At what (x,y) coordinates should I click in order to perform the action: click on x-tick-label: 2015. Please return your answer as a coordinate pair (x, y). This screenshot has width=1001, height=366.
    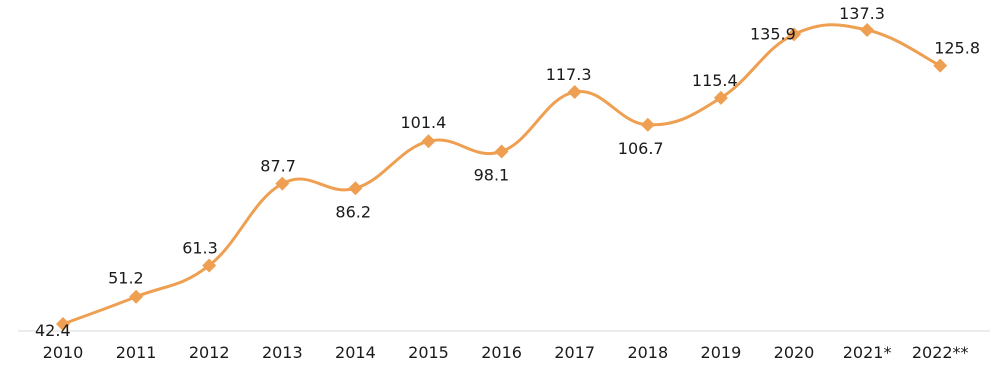
    Looking at the image, I should click on (428, 352).